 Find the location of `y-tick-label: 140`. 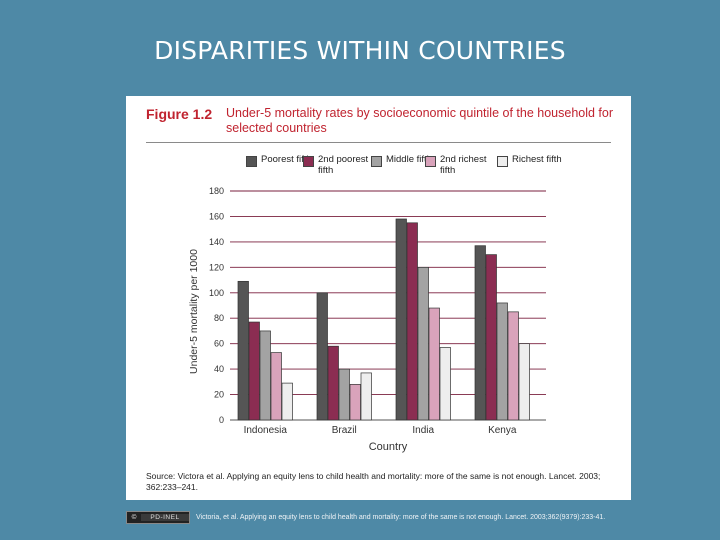

y-tick-label: 140 is located at coordinates (216, 242).